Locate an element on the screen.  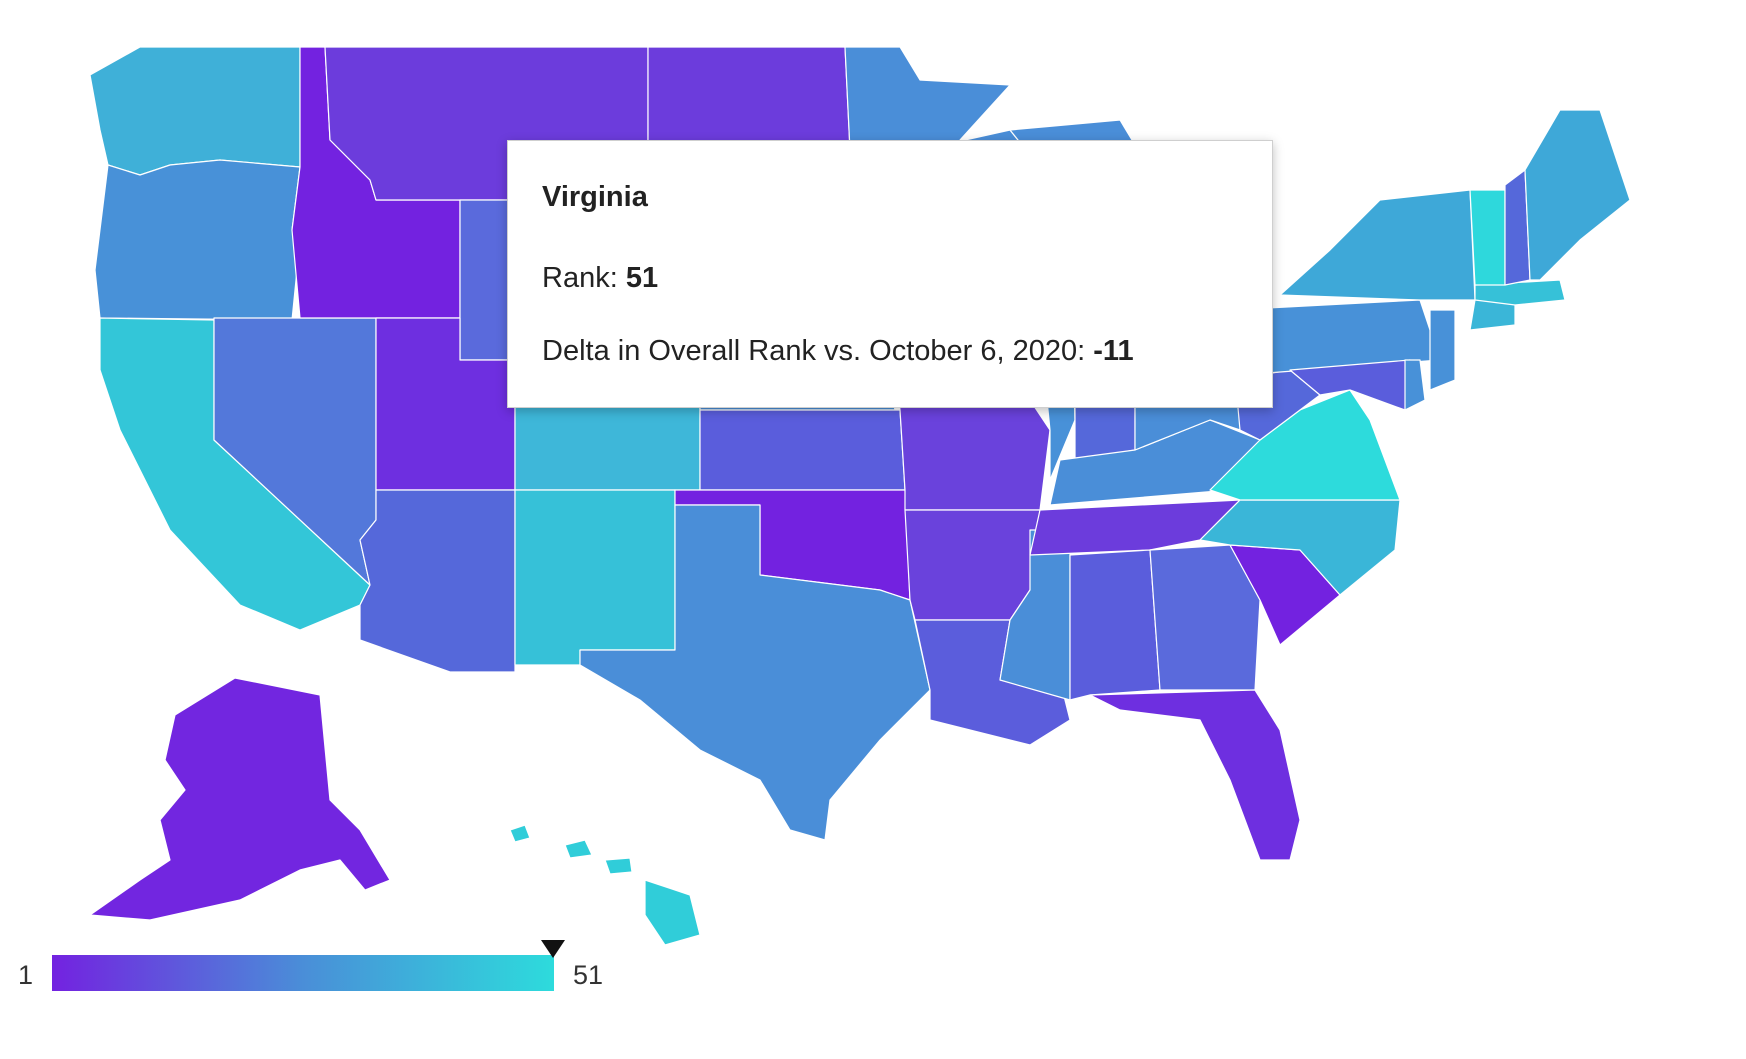
tooltip-delta-value: -11 is located at coordinates (1113, 351).